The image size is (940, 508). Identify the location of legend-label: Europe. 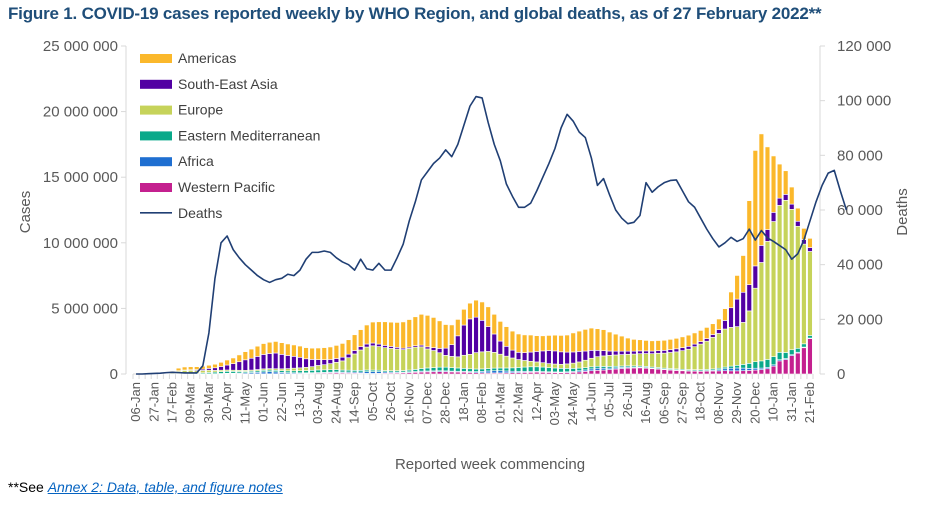
(200, 110).